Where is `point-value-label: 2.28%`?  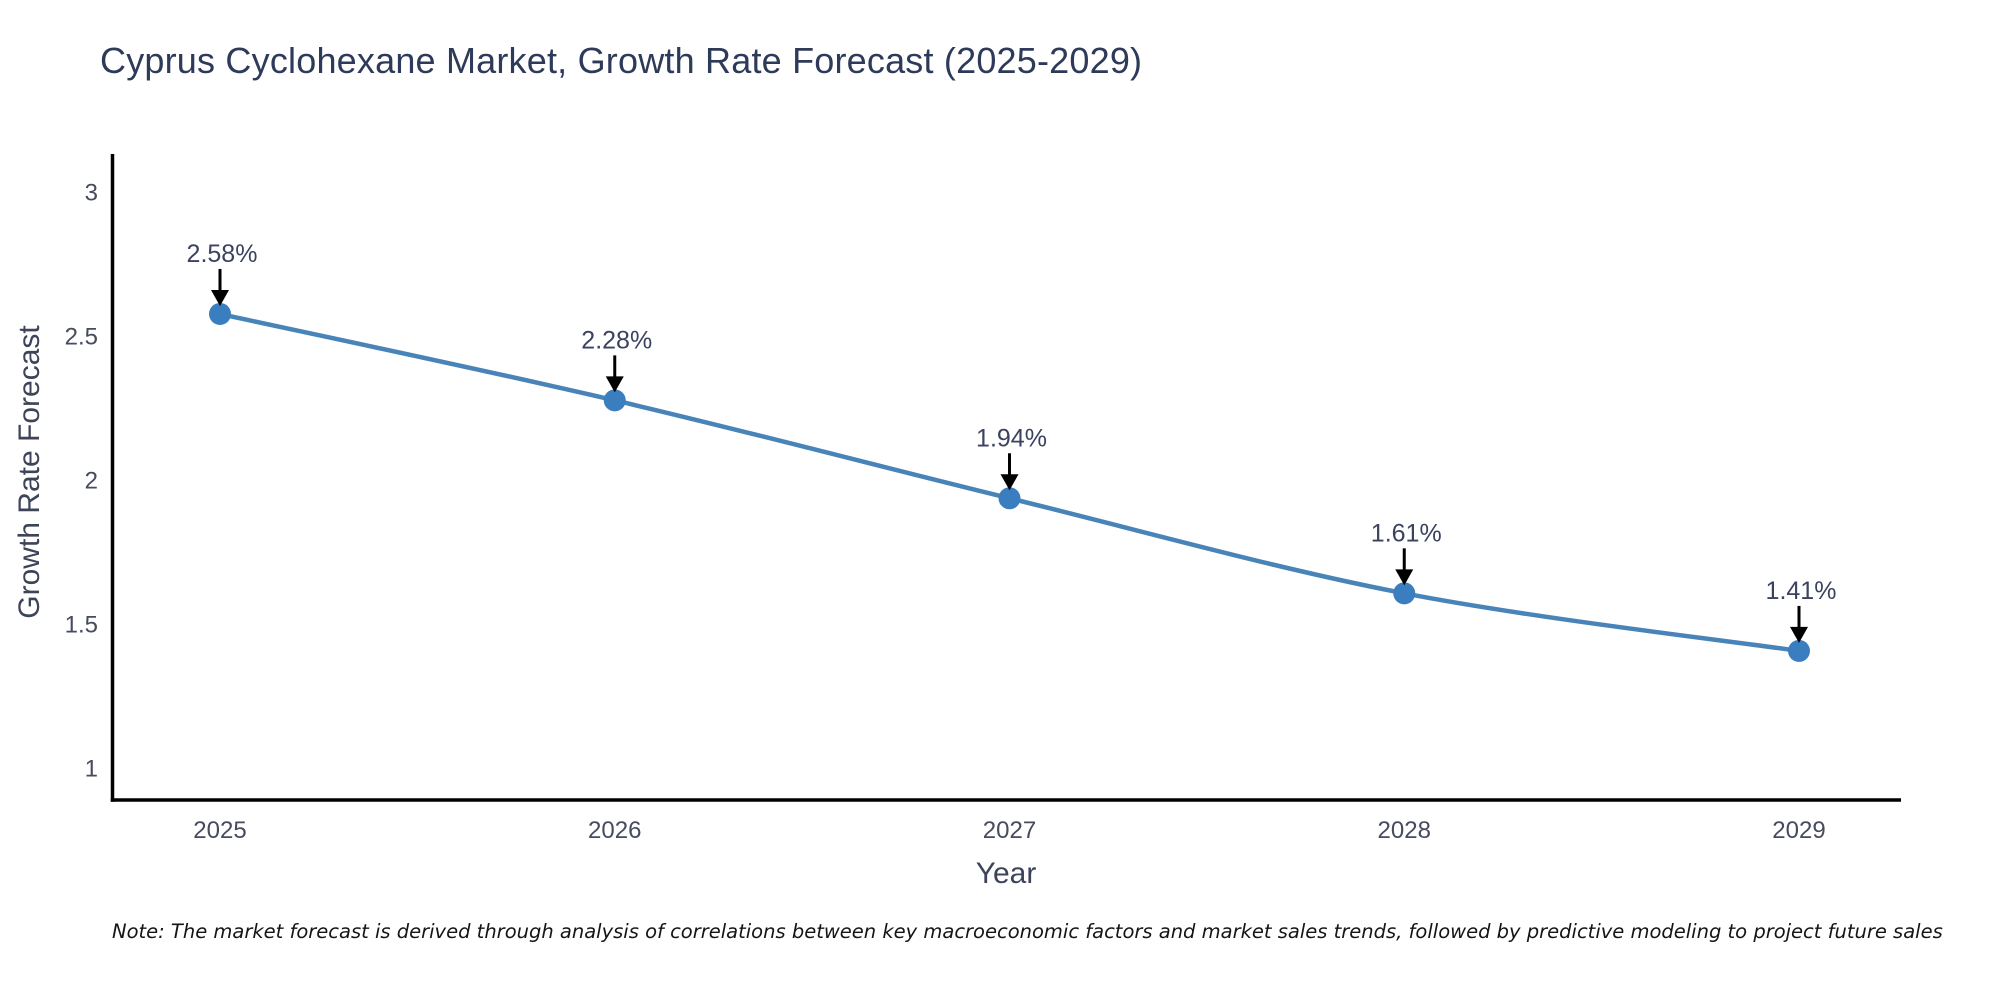 point-value-label: 2.28% is located at coordinates (616, 340).